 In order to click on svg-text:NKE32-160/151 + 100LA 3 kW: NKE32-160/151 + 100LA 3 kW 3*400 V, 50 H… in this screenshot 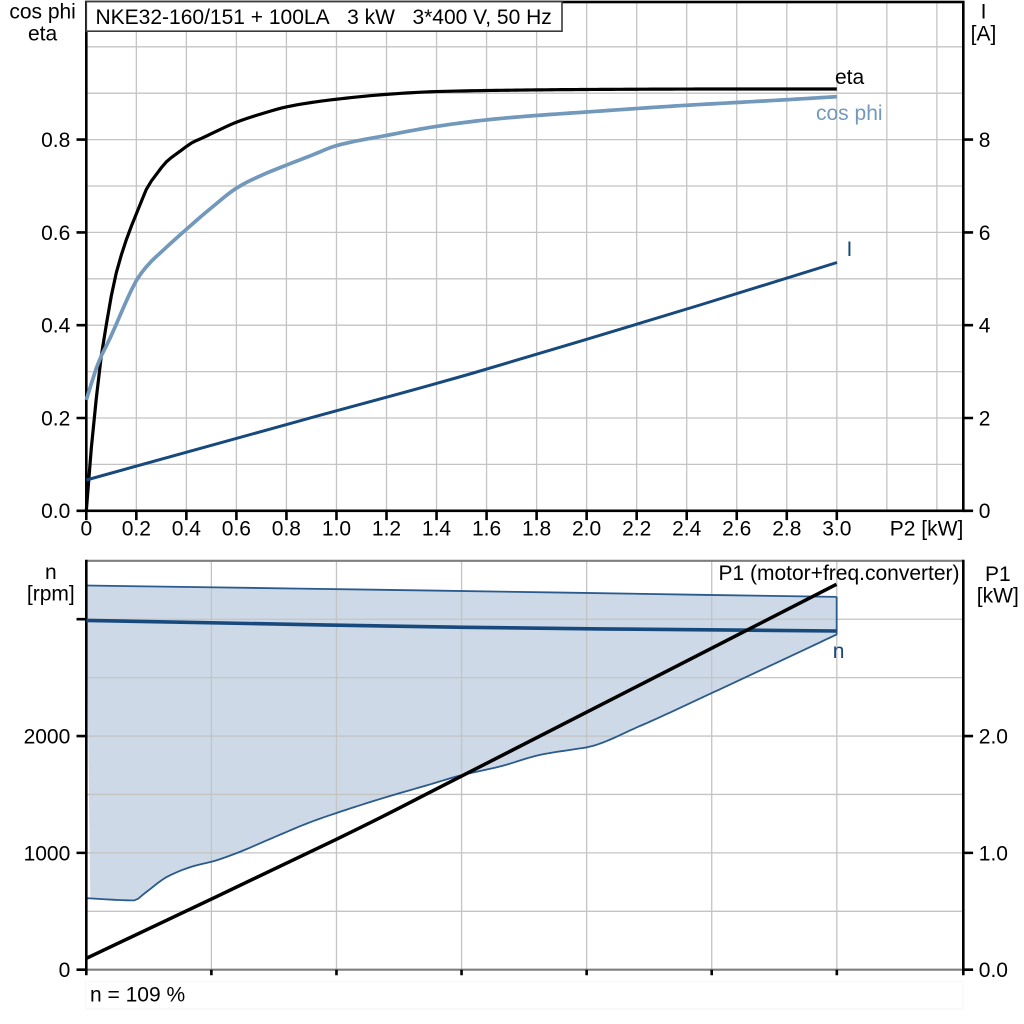, I will do `click(324, 17)`.